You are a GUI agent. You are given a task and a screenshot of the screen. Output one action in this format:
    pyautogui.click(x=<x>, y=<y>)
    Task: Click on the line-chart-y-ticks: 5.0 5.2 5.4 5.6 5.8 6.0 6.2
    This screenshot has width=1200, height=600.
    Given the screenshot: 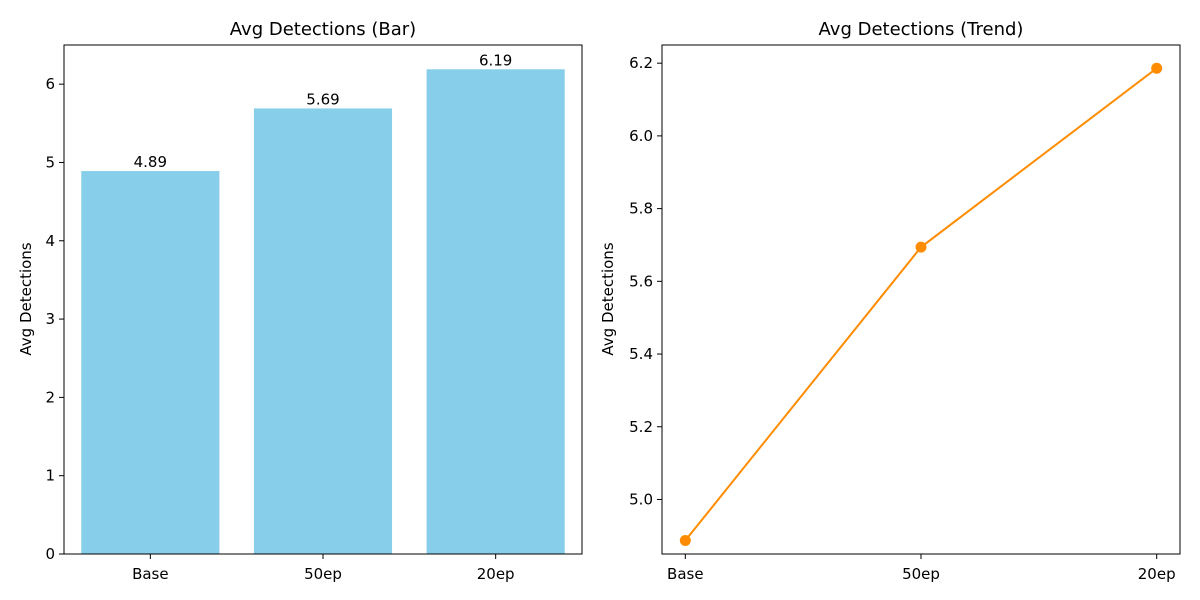 What is the action you would take?
    pyautogui.click(x=645, y=281)
    